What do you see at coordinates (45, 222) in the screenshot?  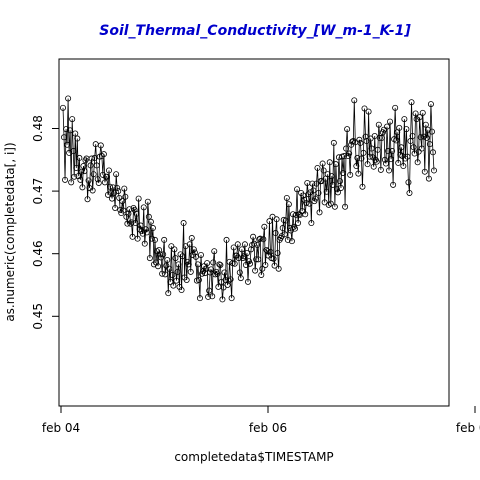 I see `y-axis-ticks: 0.45 0.46 0.47 0.48` at bounding box center [45, 222].